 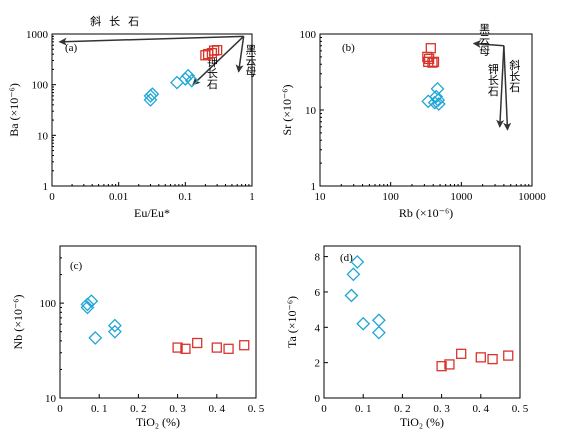 What do you see at coordinates (152, 110) in the screenshot?
I see `panel-a-frame` at bounding box center [152, 110].